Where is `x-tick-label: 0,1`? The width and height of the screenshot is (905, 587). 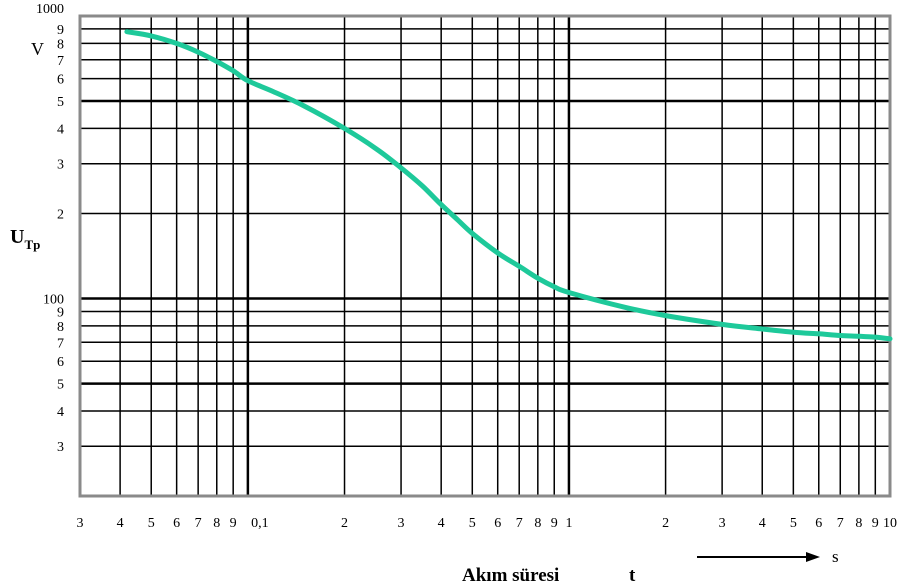 x-tick-label: 0,1 is located at coordinates (260, 523).